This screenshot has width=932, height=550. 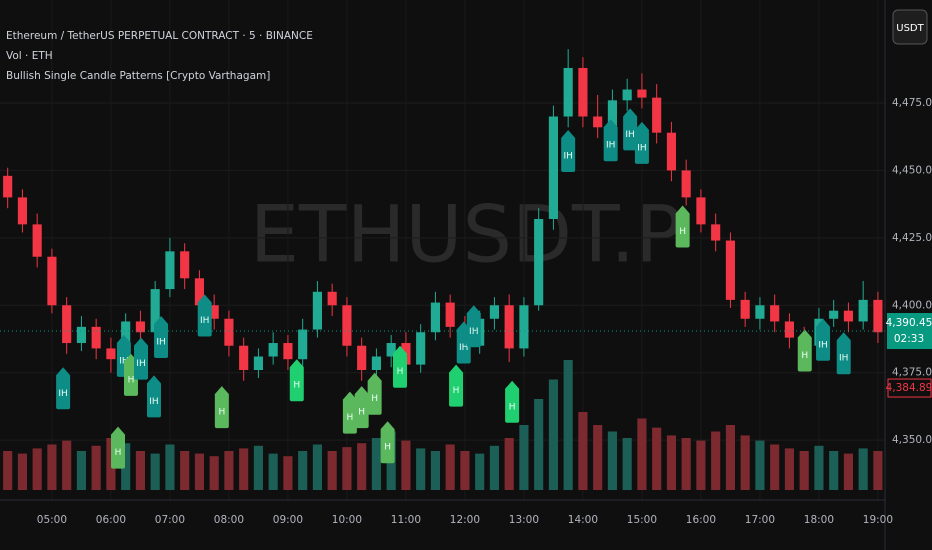 I want to click on currency-button-box, so click(x=910, y=27).